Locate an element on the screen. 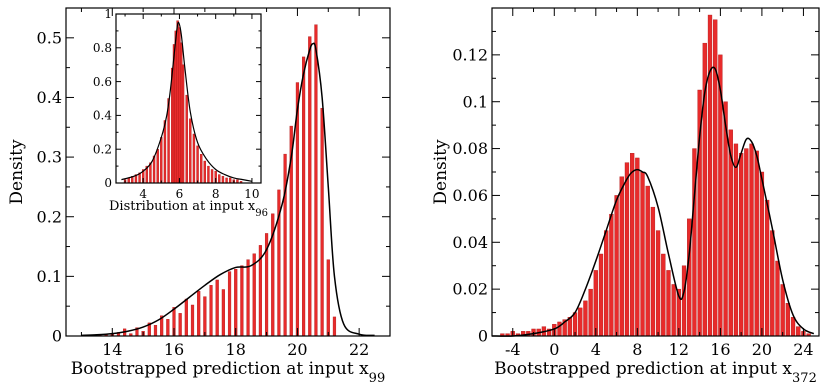 The width and height of the screenshot is (827, 387). x-axis-label: Distribution at input x96 is located at coordinates (188, 209).